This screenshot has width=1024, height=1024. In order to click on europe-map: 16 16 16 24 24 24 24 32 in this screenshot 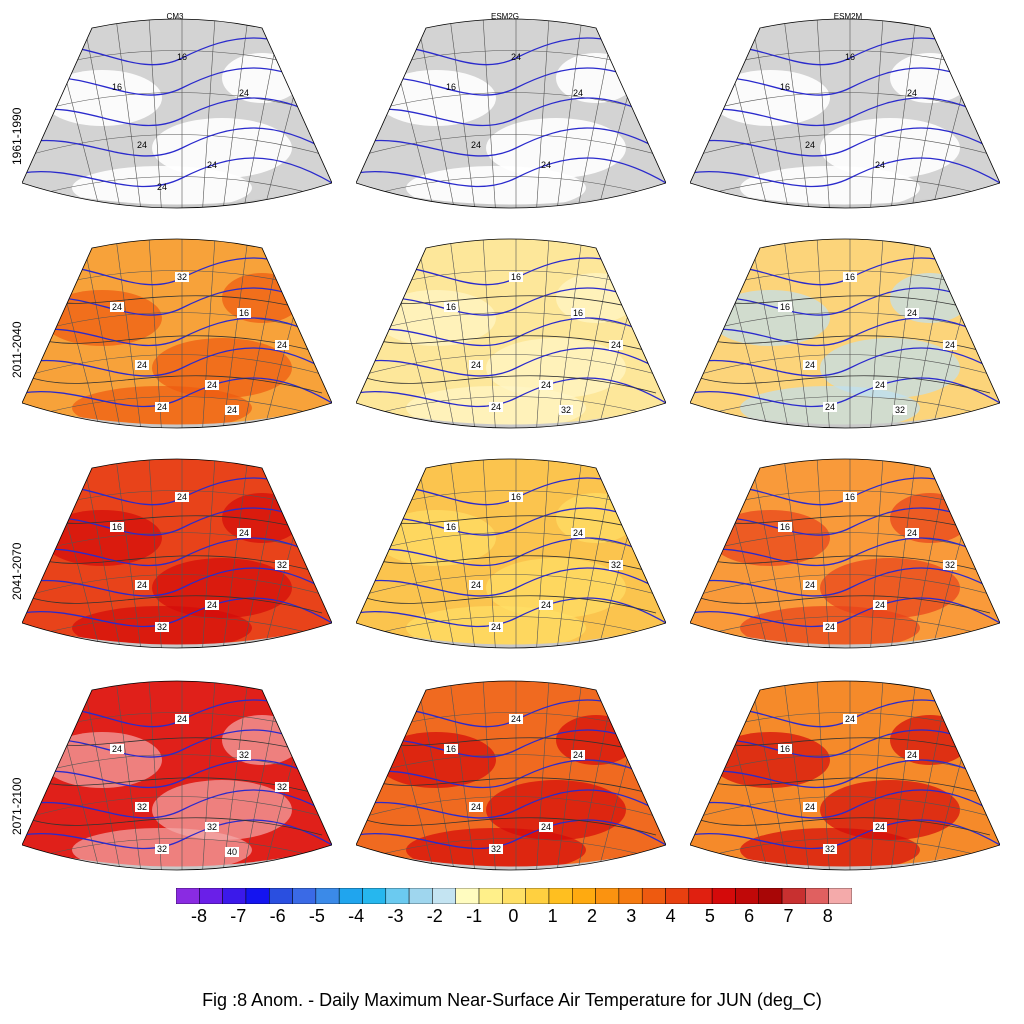, I will do `click(511, 333)`.